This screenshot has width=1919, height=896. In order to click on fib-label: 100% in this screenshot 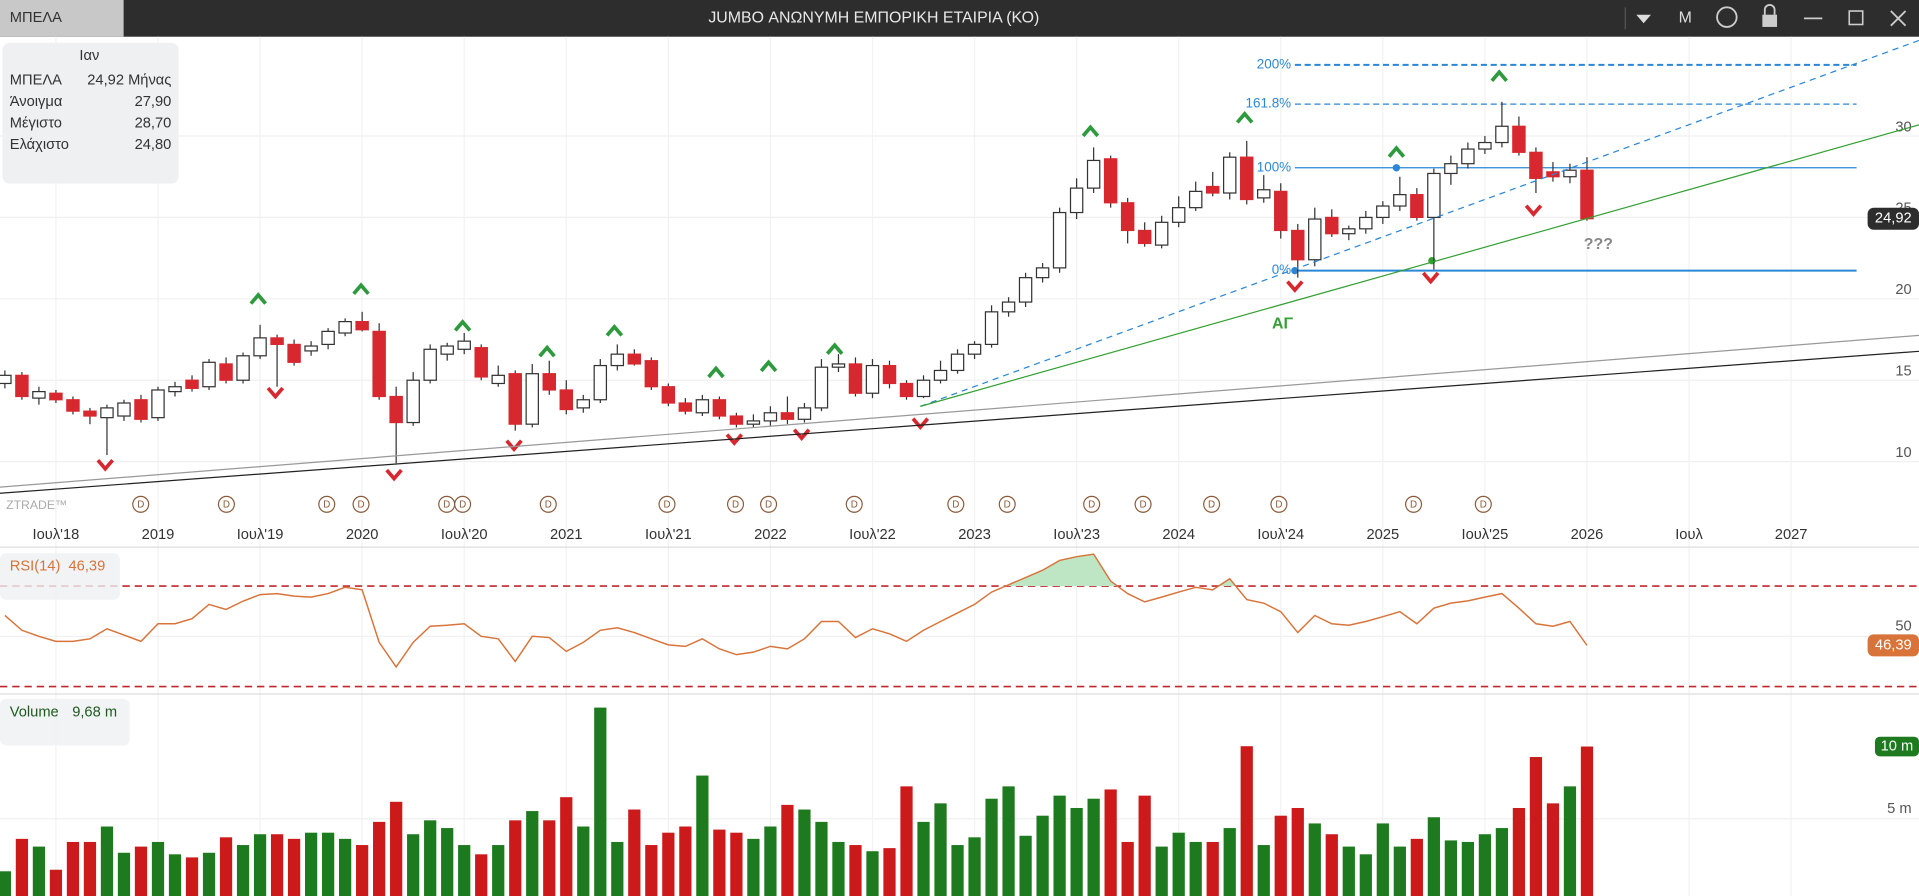, I will do `click(1274, 166)`.